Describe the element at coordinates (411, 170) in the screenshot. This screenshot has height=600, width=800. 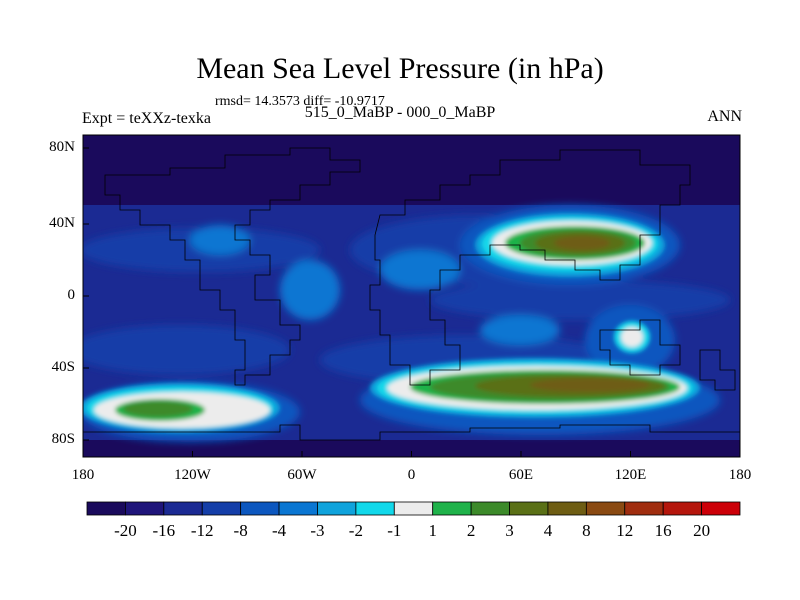
I see `arctic-band` at that location.